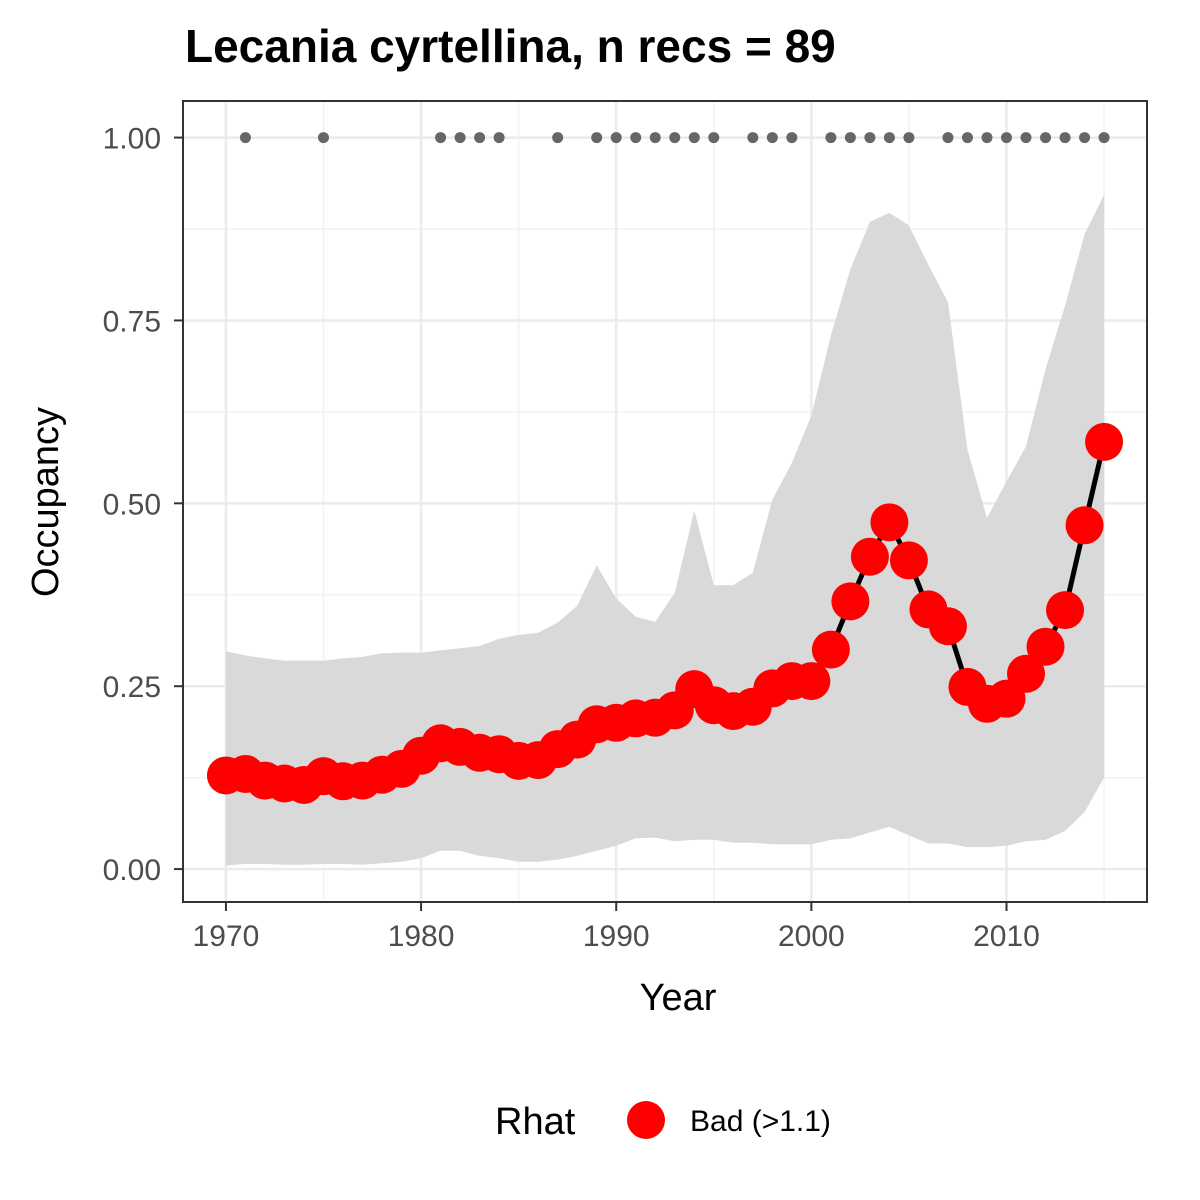  I want to click on legend-title: Rhat, so click(535, 1122).